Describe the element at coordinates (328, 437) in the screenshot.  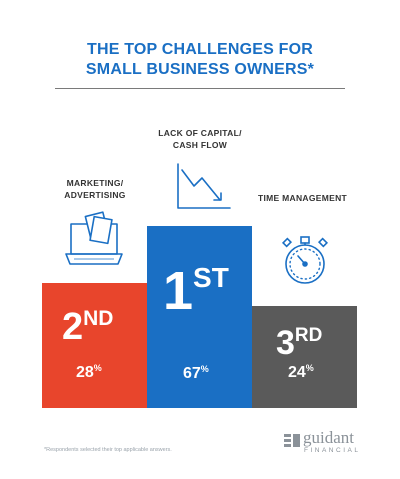
I see `logo-wordmark: guidant` at that location.